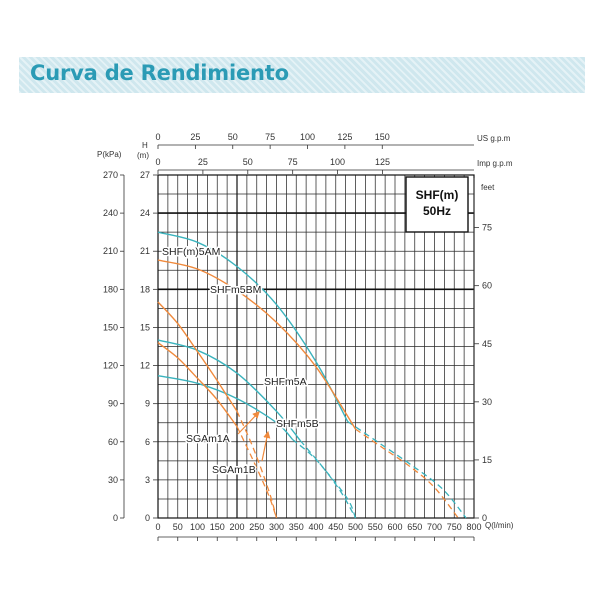  I want to click on x-tick-label-imp-gpm: 0, so click(157, 162).